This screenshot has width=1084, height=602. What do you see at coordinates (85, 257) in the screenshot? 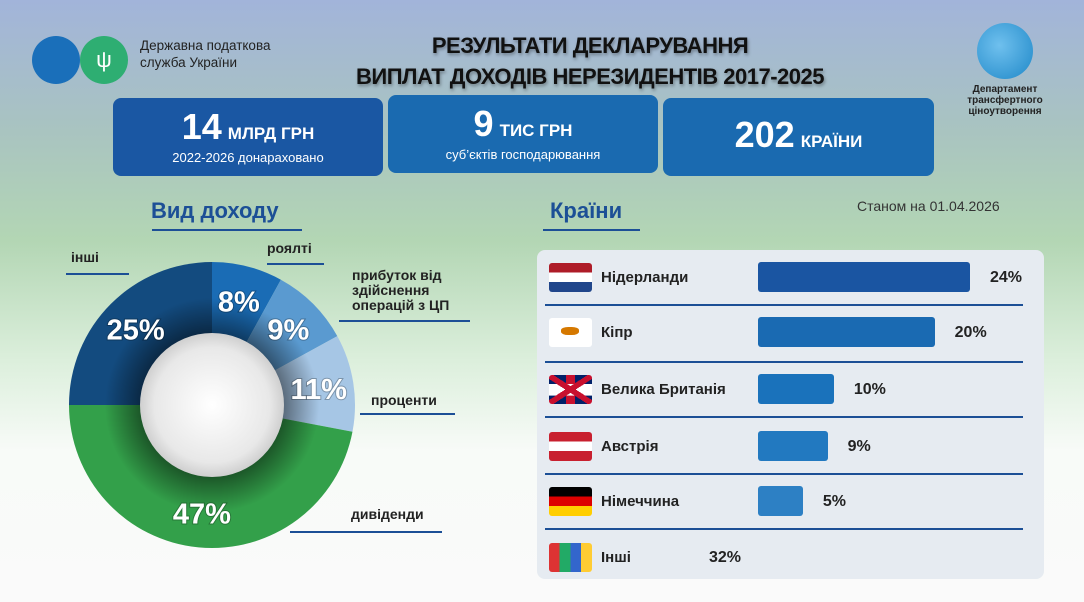
I see `legend-label-other: інші` at bounding box center [85, 257].